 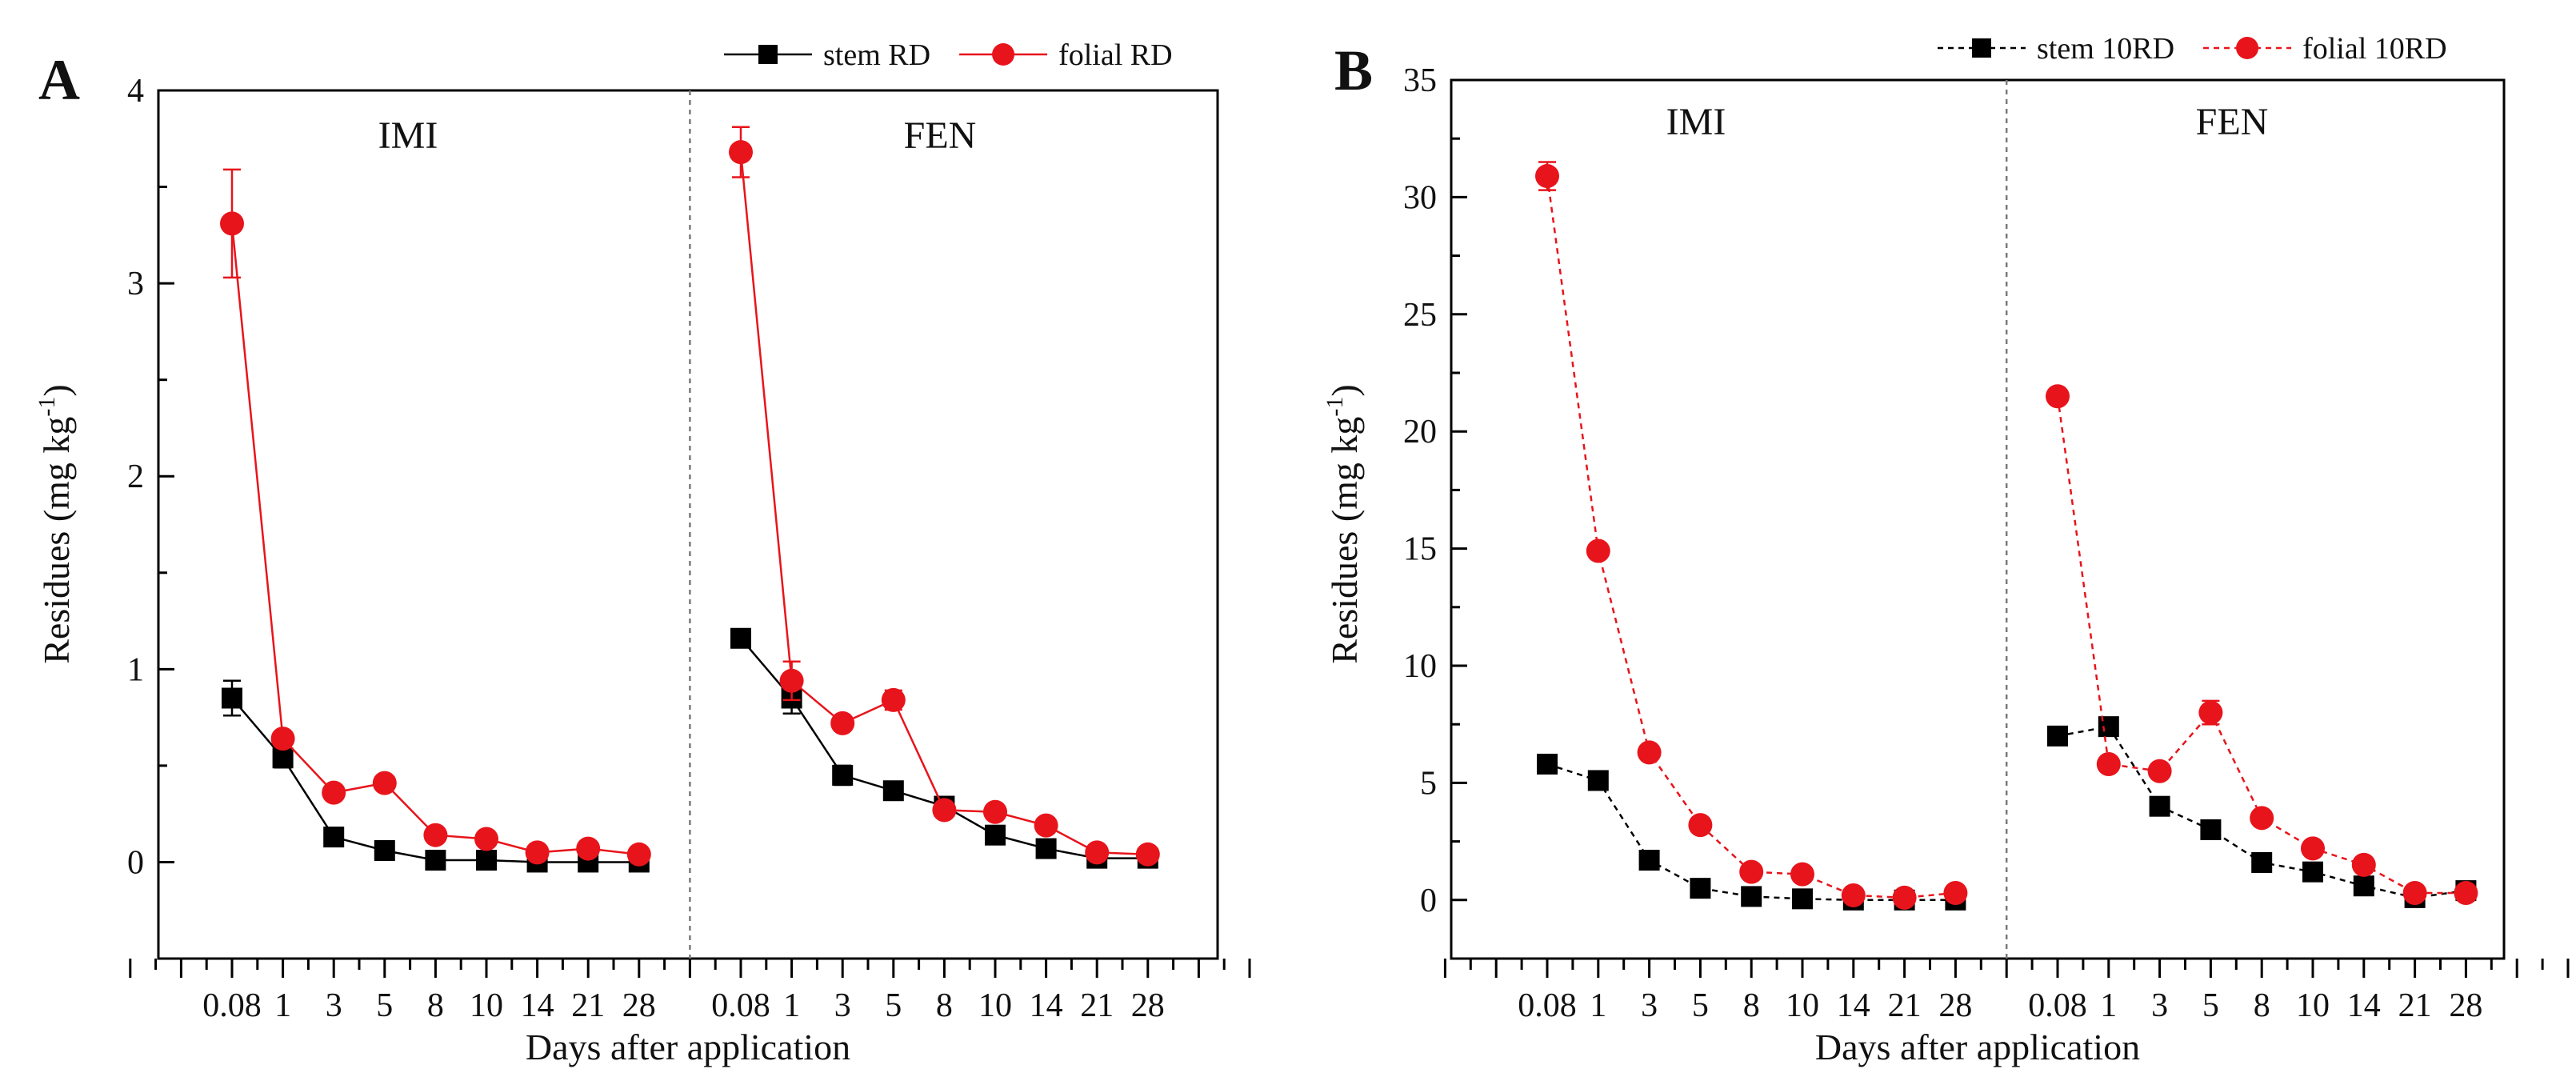 What do you see at coordinates (1977, 1047) in the screenshot?
I see `panel-b-x-axis-title: Days after application` at bounding box center [1977, 1047].